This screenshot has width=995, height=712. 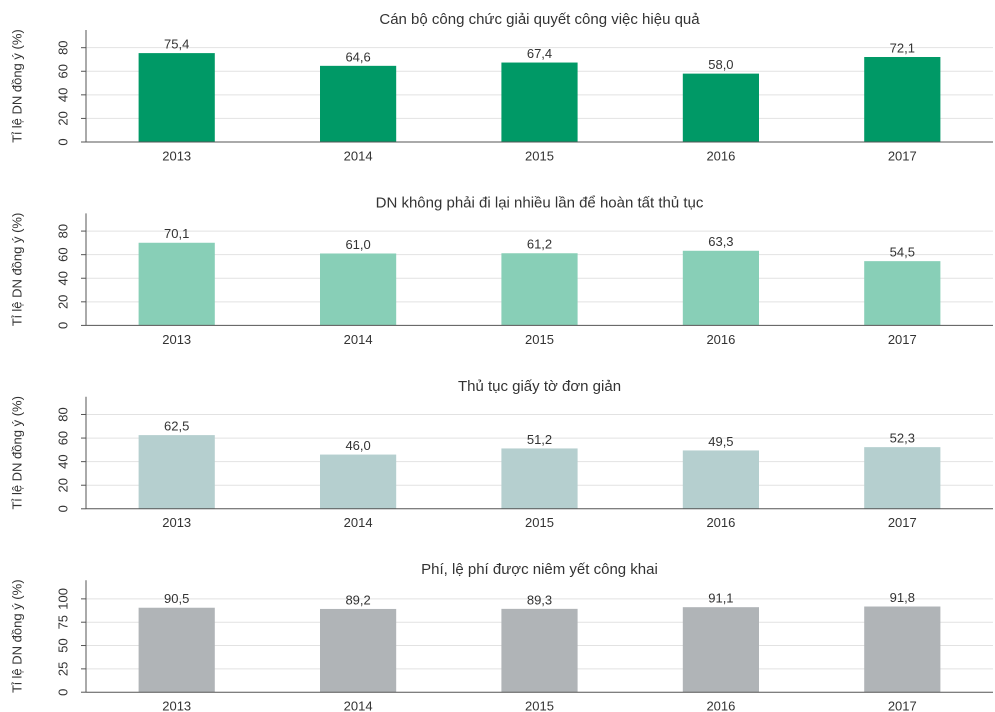 I want to click on chart-title: Phí, lệ phí được niêm yết công khai, so click(x=539, y=569).